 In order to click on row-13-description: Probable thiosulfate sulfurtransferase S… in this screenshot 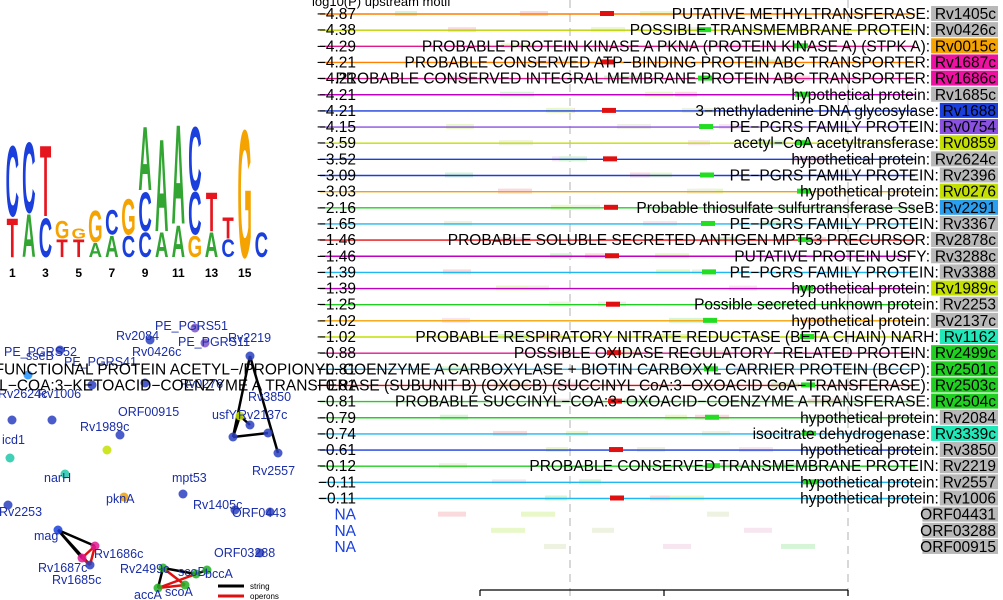, I will do `click(787, 208)`.